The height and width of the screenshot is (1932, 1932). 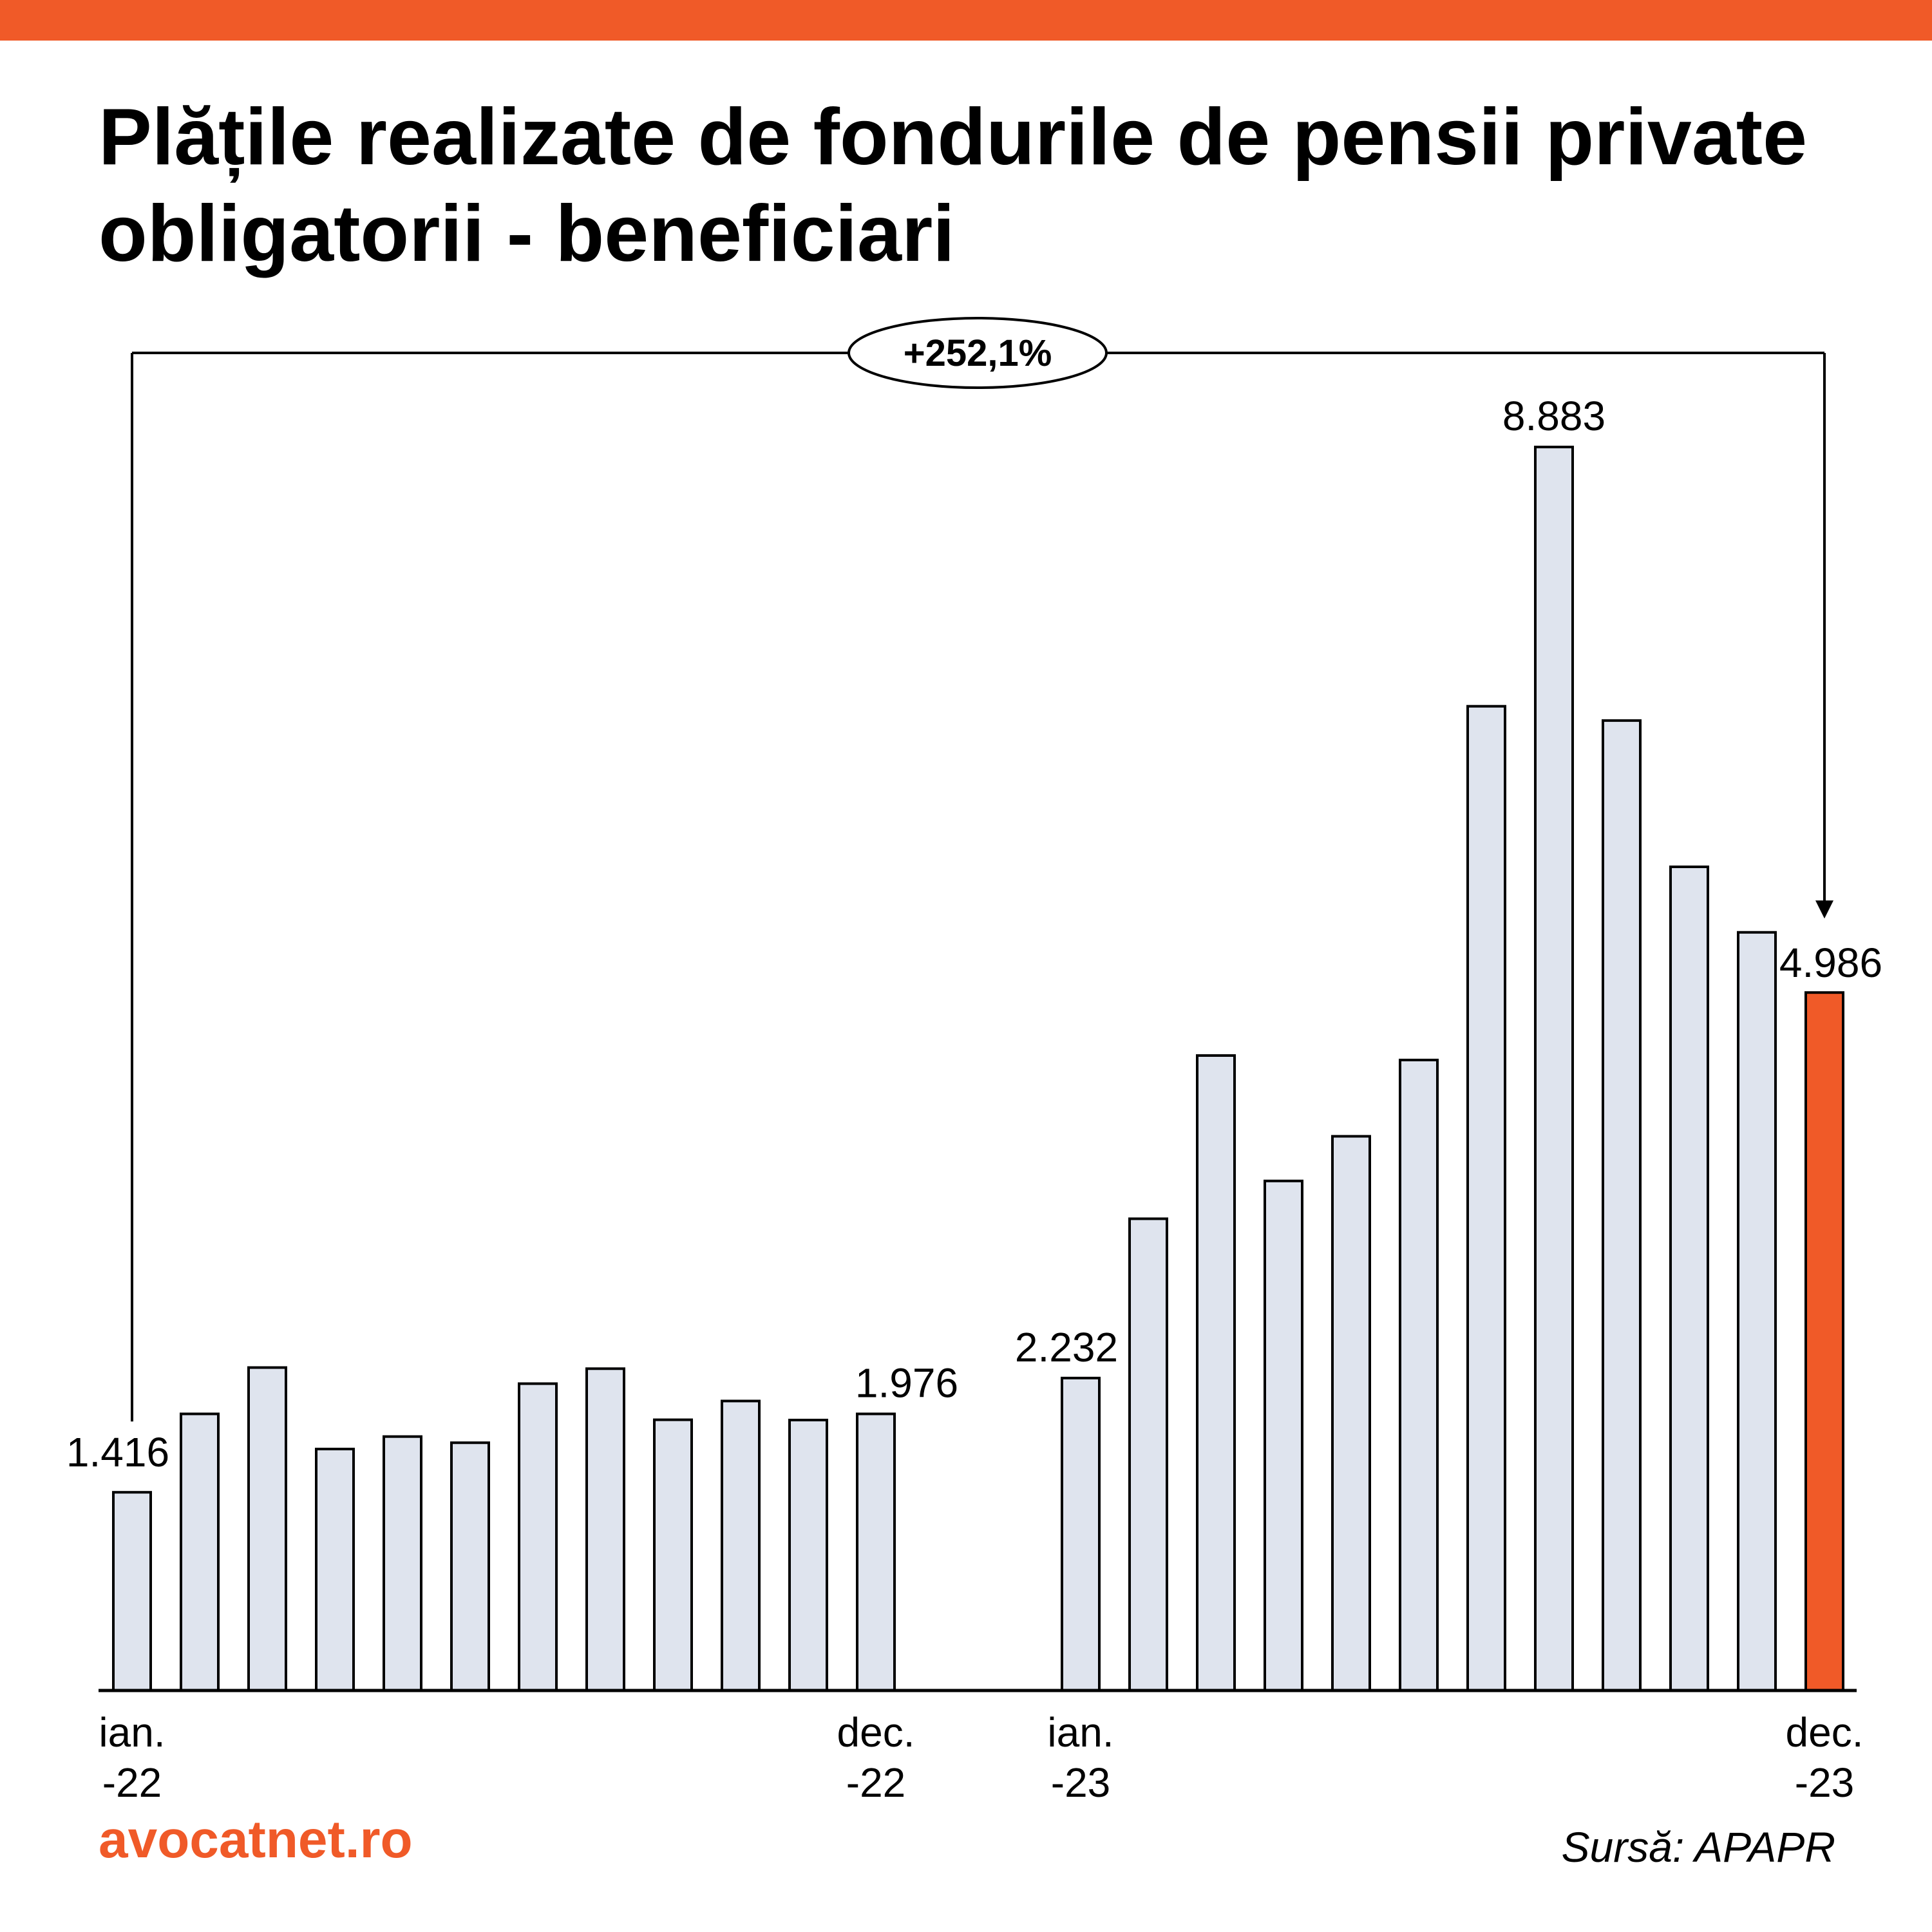 What do you see at coordinates (907, 1382) in the screenshot?
I see `data-label: 1.976` at bounding box center [907, 1382].